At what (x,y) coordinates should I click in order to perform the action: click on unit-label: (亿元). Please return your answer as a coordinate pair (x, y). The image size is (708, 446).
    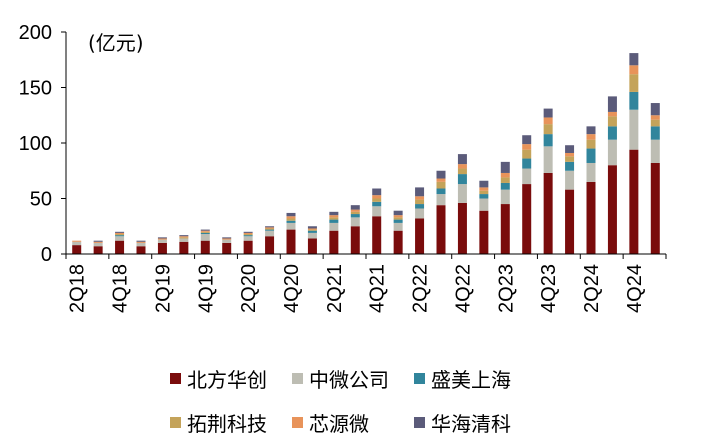
    Looking at the image, I should click on (116, 43).